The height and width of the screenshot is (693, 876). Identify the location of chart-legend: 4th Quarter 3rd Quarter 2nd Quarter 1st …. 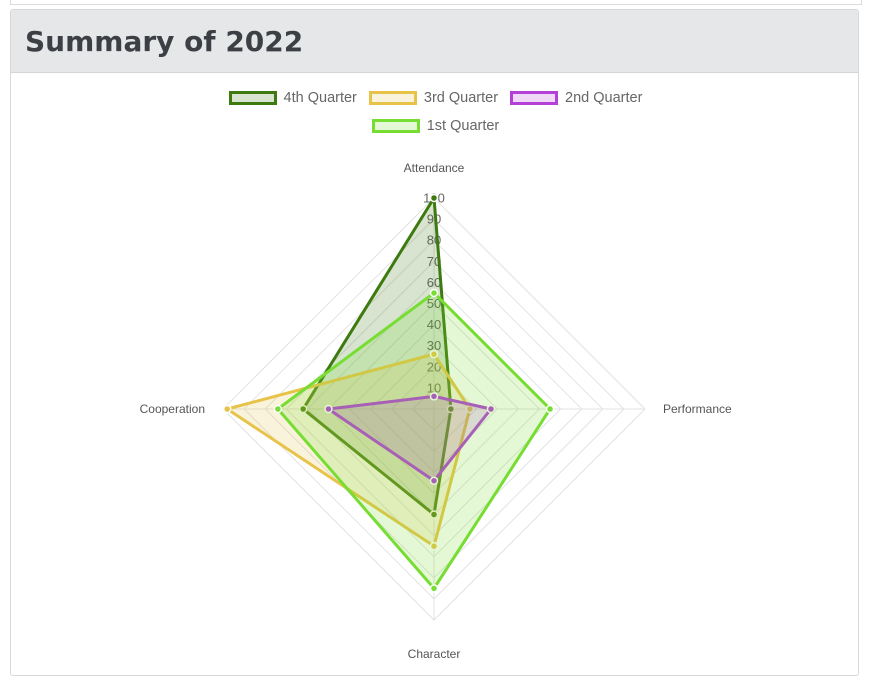
(435, 112).